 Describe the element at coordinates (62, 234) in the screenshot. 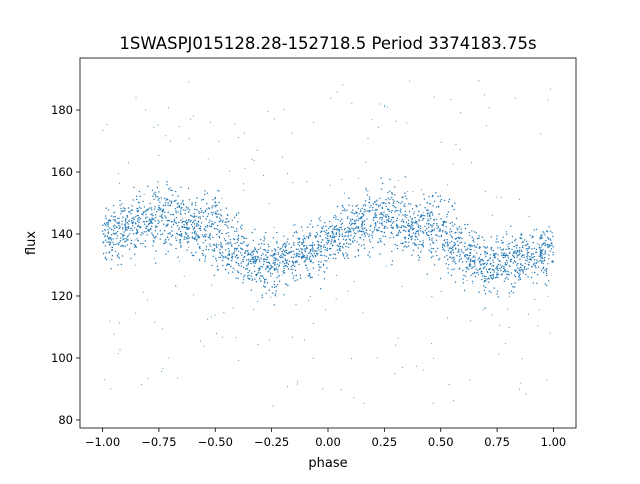

I see `y-tick-label: 140` at that location.